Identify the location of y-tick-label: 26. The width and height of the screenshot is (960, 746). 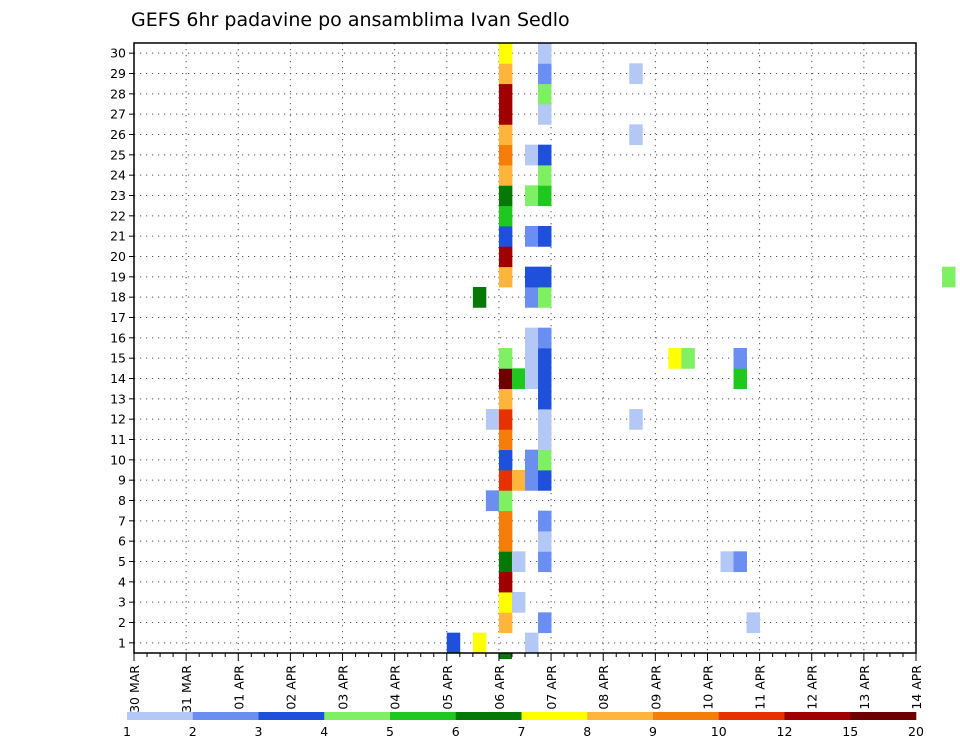
(118, 134).